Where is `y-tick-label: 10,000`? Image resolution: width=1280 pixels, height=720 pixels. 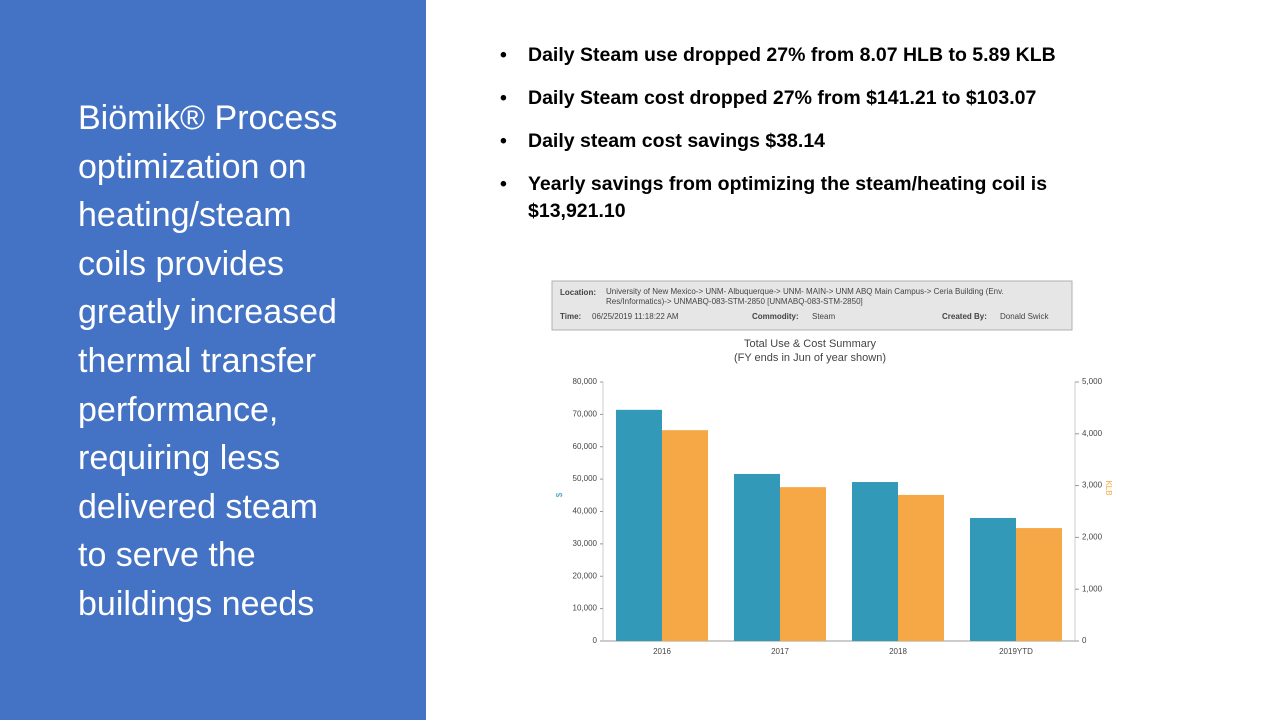 y-tick-label: 10,000 is located at coordinates (585, 608).